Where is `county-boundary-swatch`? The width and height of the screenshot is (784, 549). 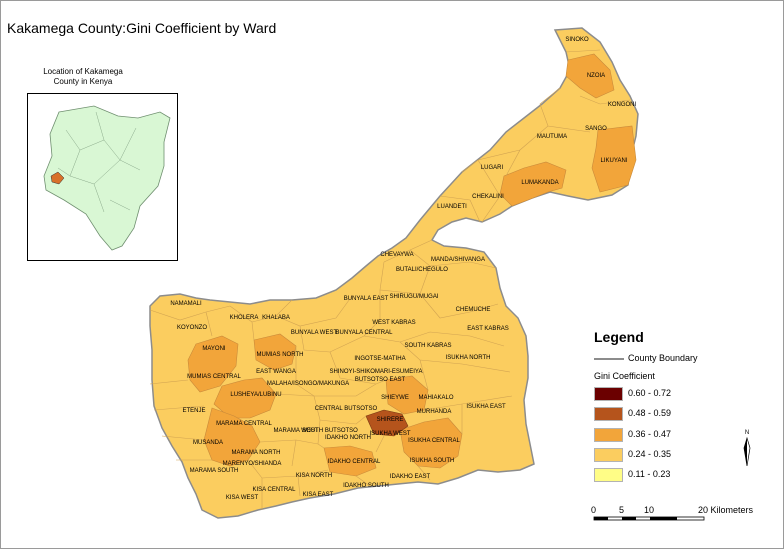 county-boundary-swatch is located at coordinates (609, 359).